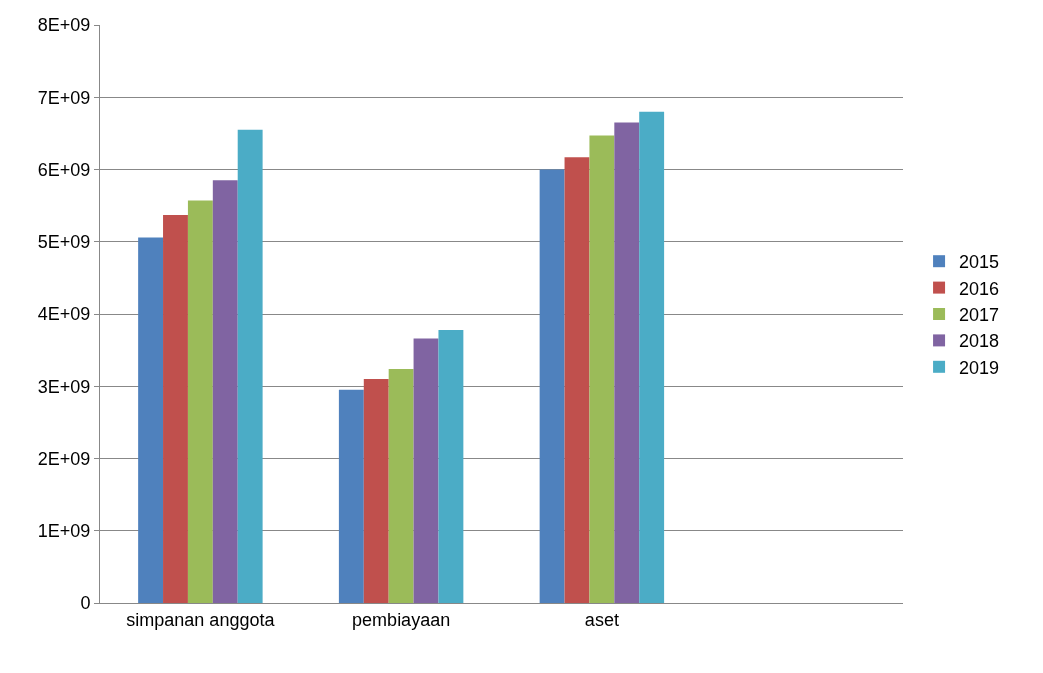 The image size is (1043, 673). I want to click on legend-label: 2017, so click(979, 315).